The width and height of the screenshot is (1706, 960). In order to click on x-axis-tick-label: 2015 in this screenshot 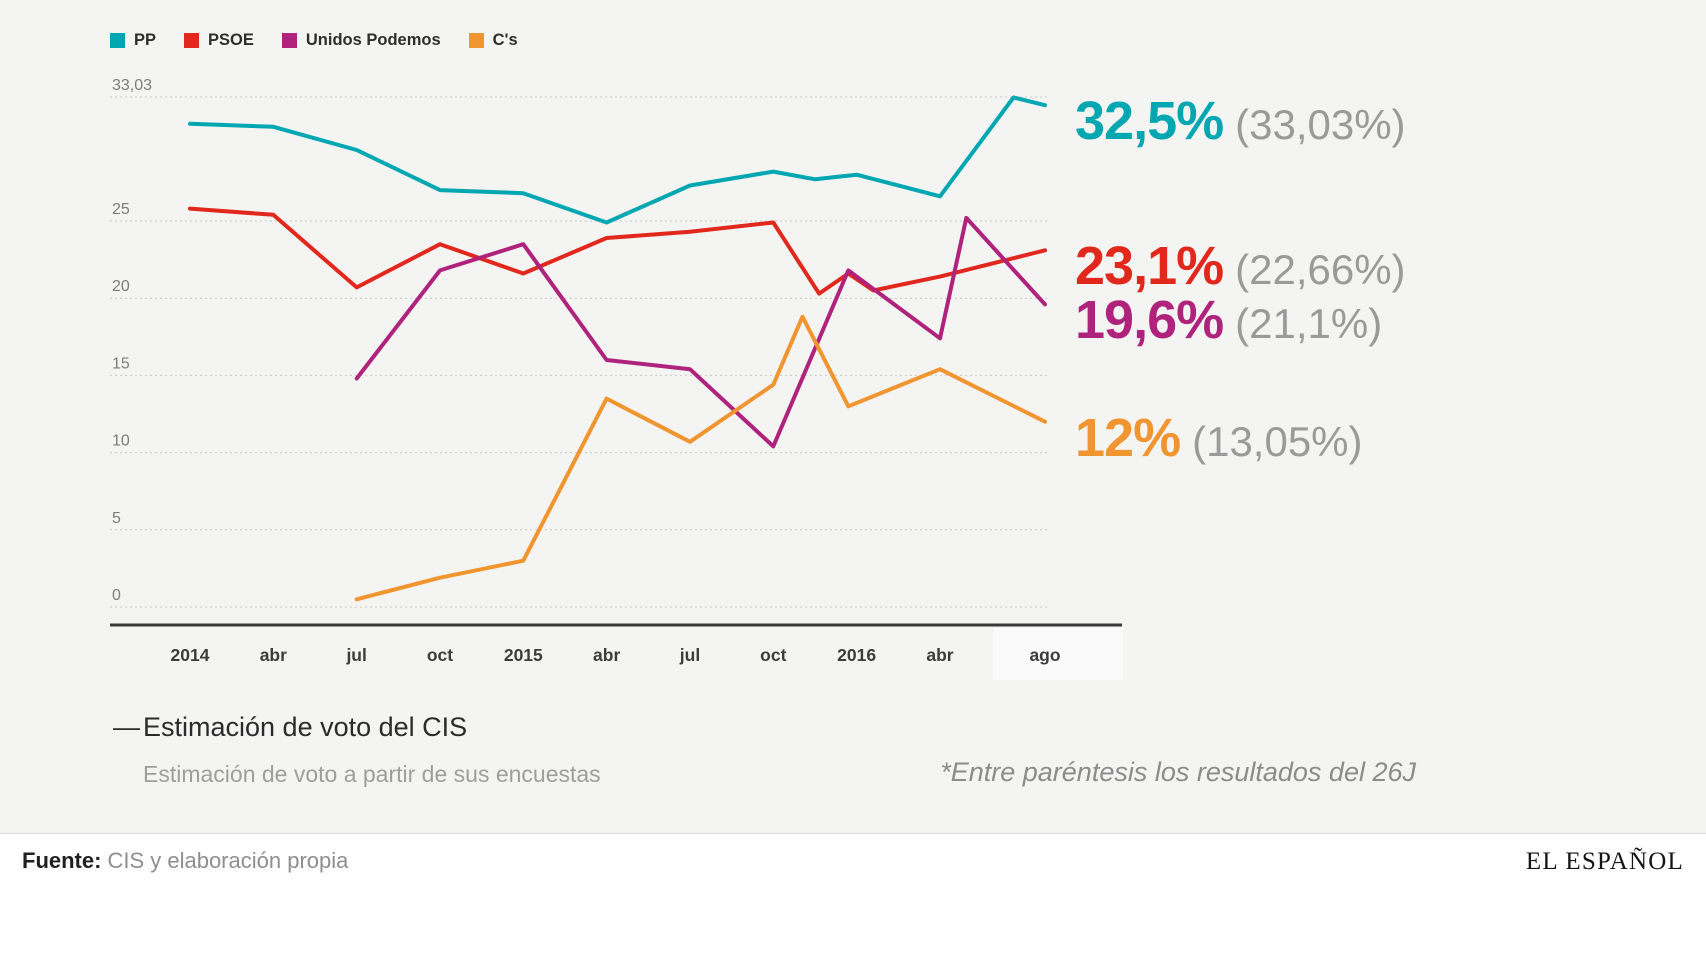, I will do `click(523, 655)`.